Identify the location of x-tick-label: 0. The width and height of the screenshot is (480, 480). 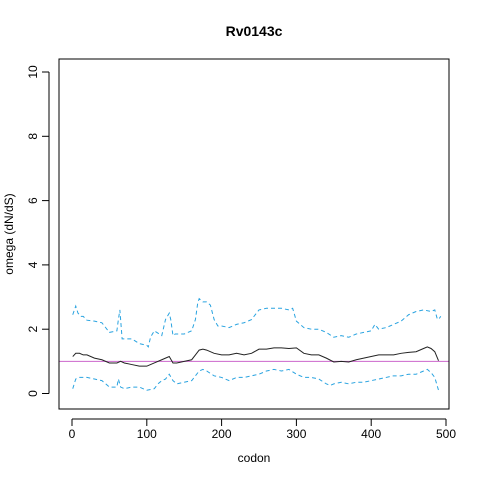
(72, 434).